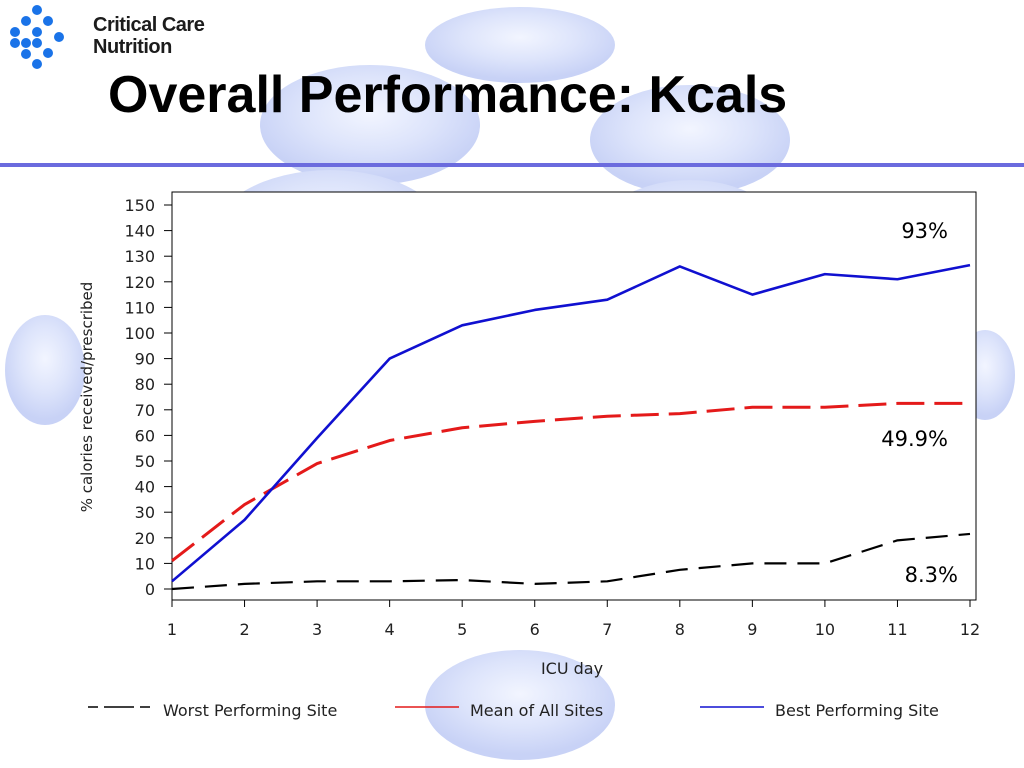  I want to click on legend-label: Worst Performing Site, so click(250, 710).